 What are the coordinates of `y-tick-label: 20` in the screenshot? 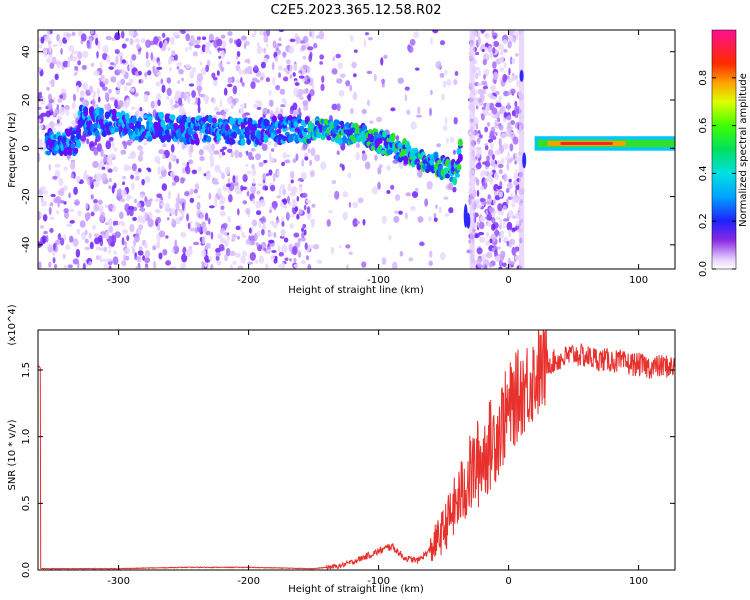 It's located at (26, 100).